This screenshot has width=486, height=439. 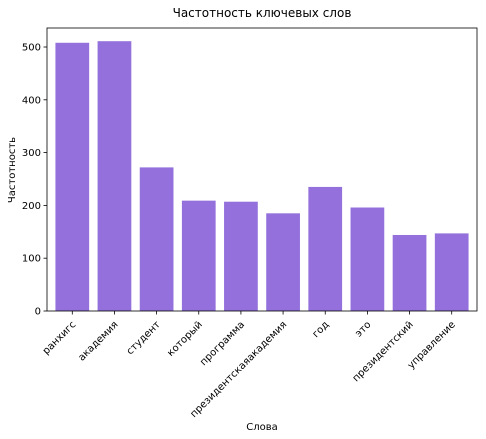 What do you see at coordinates (144, 338) in the screenshot?
I see `x-tick-label: студент` at bounding box center [144, 338].